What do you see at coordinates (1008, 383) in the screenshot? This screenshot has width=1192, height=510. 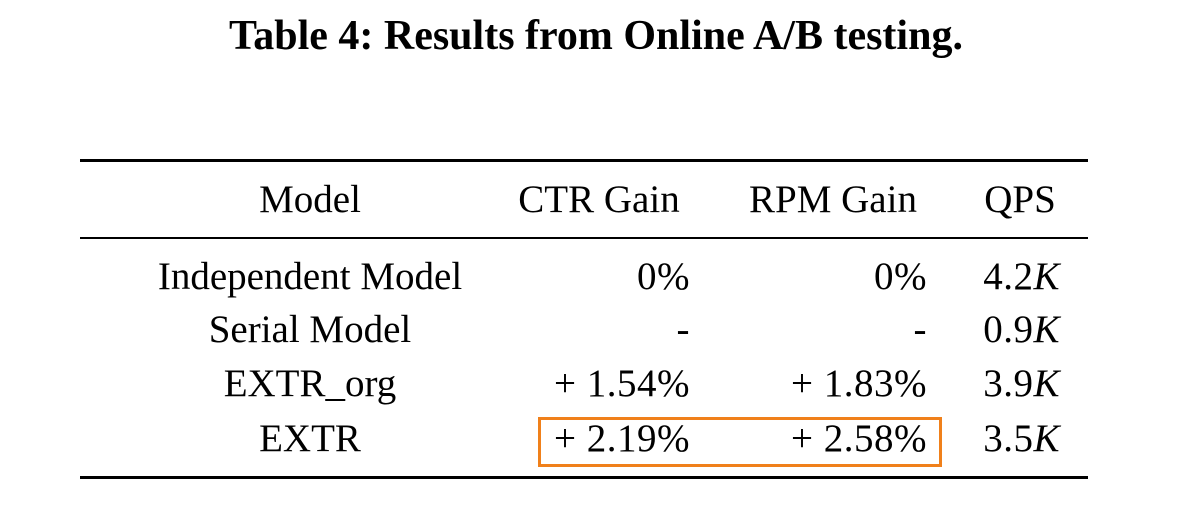 I see `qps-value: 3.9` at bounding box center [1008, 383].